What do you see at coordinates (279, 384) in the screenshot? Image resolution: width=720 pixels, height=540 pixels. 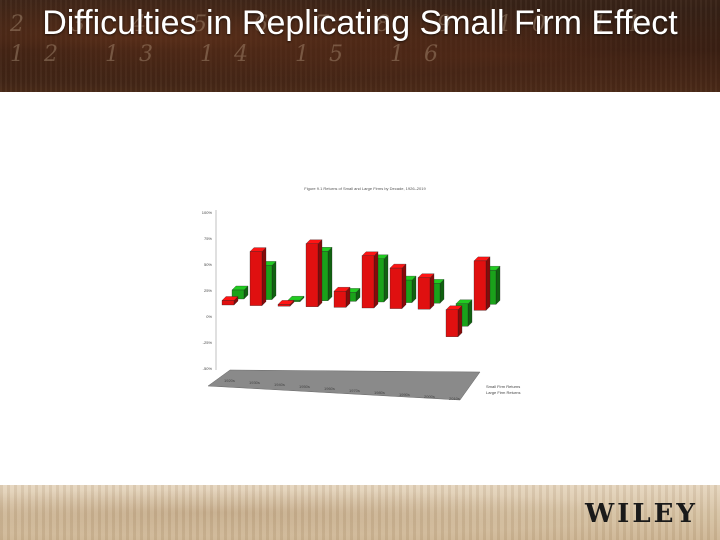 I see `x-tick-label: 1940s` at bounding box center [279, 384].